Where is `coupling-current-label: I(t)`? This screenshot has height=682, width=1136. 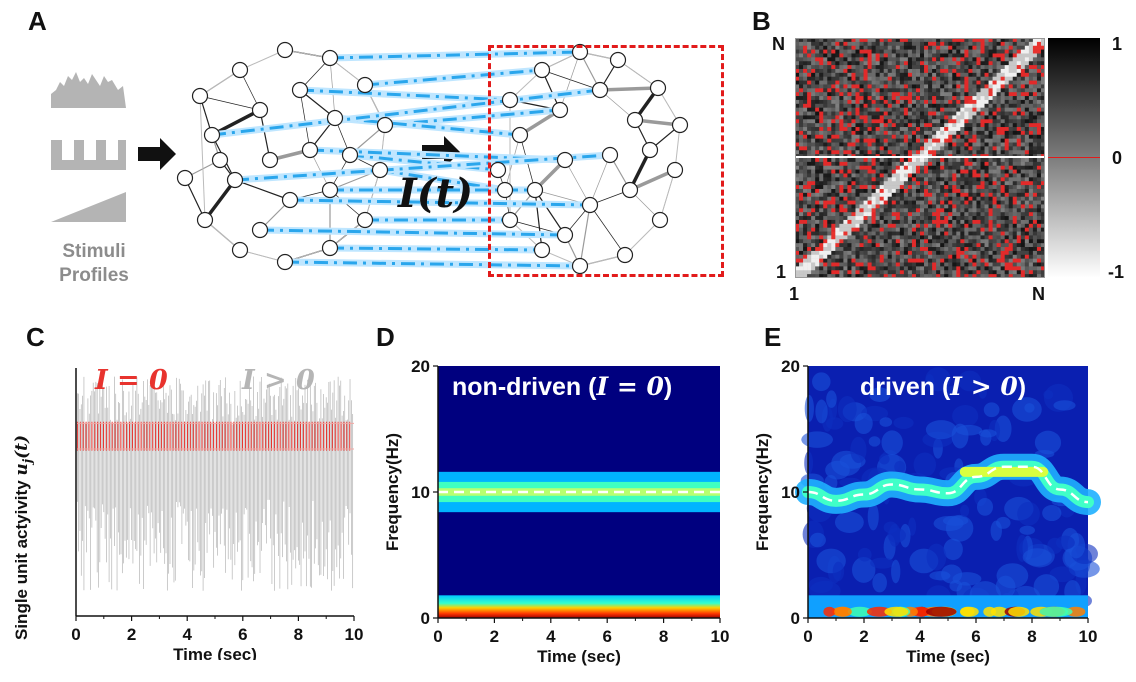 coupling-current-label: I(t) is located at coordinates (436, 193).